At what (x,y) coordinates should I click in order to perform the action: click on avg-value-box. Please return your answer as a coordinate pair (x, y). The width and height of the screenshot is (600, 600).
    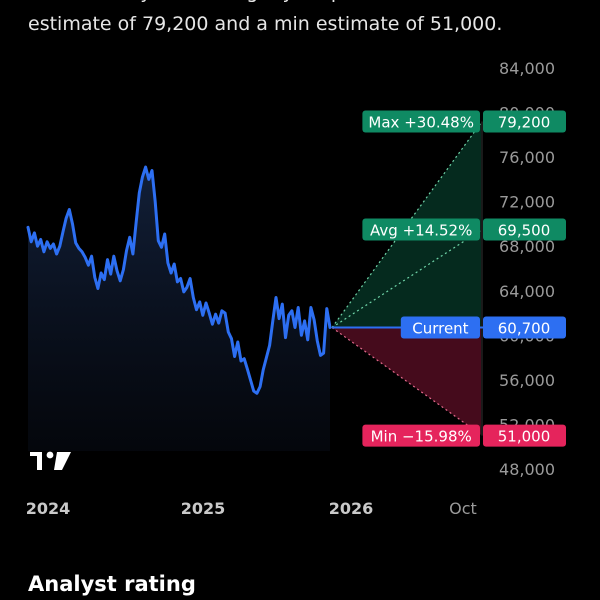
    Looking at the image, I should click on (524, 229).